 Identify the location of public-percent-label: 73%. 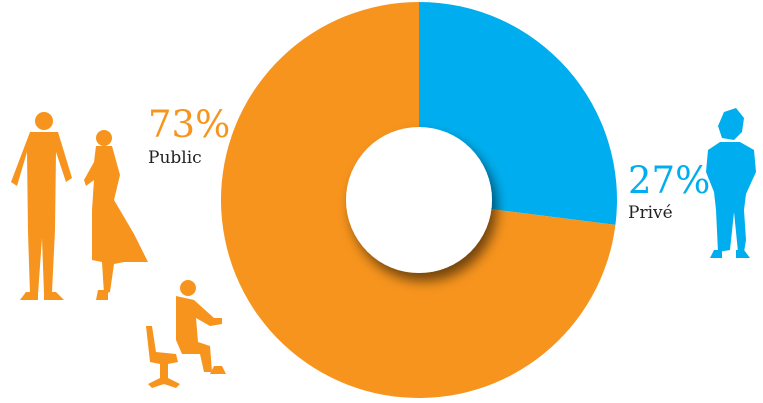
(189, 124).